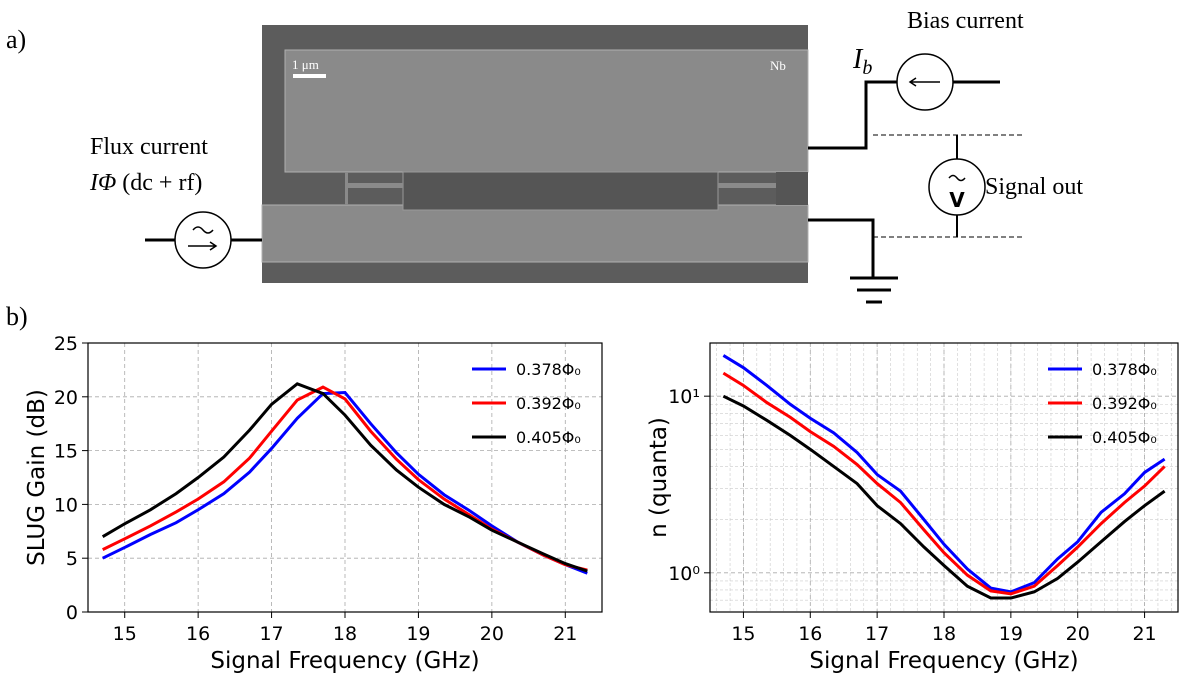 Image resolution: width=1181 pixels, height=675 pixels. What do you see at coordinates (684, 574) in the screenshot?
I see `y-tick-label: 10⁰` at bounding box center [684, 574].